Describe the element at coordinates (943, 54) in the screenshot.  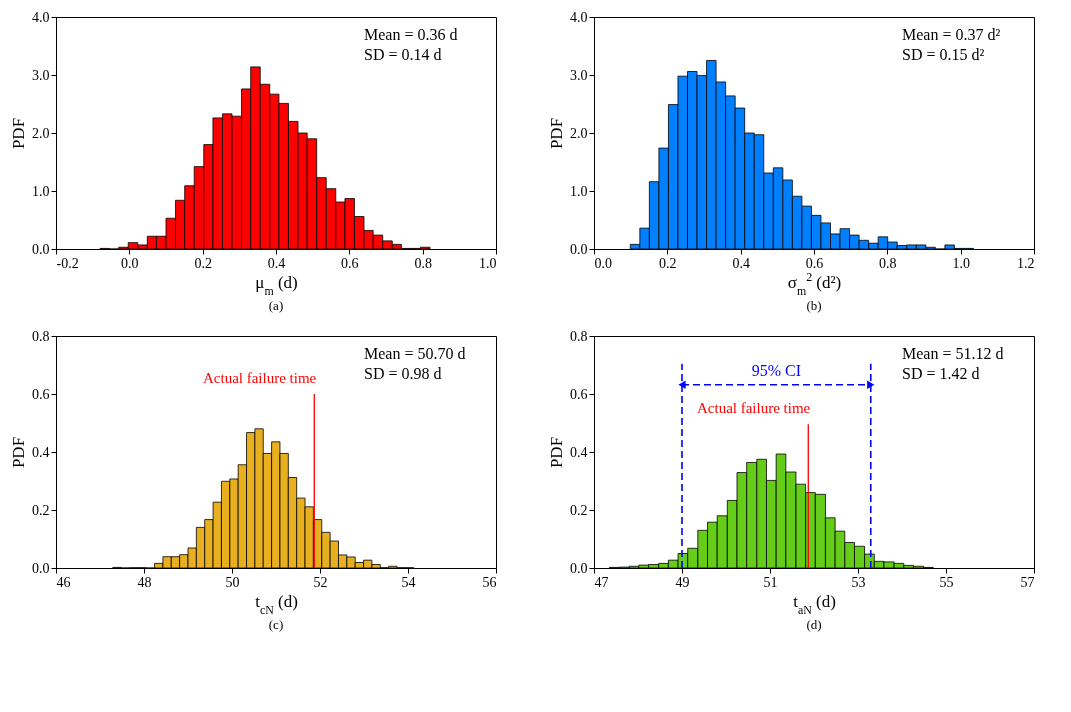
I see `annotation: SD = 0.15 d²` at that location.